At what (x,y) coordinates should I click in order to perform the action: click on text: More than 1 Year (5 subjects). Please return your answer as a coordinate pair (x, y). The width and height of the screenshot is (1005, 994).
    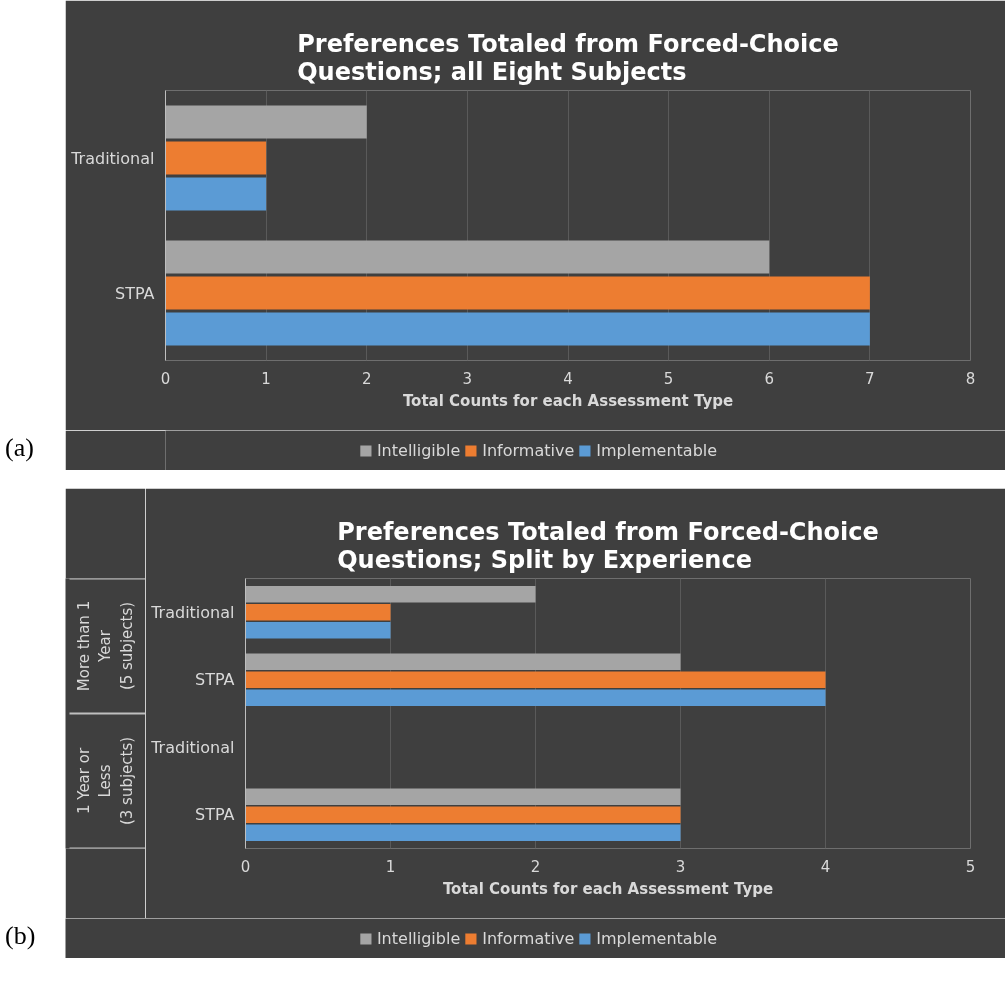
    Looking at the image, I should click on (105, 646).